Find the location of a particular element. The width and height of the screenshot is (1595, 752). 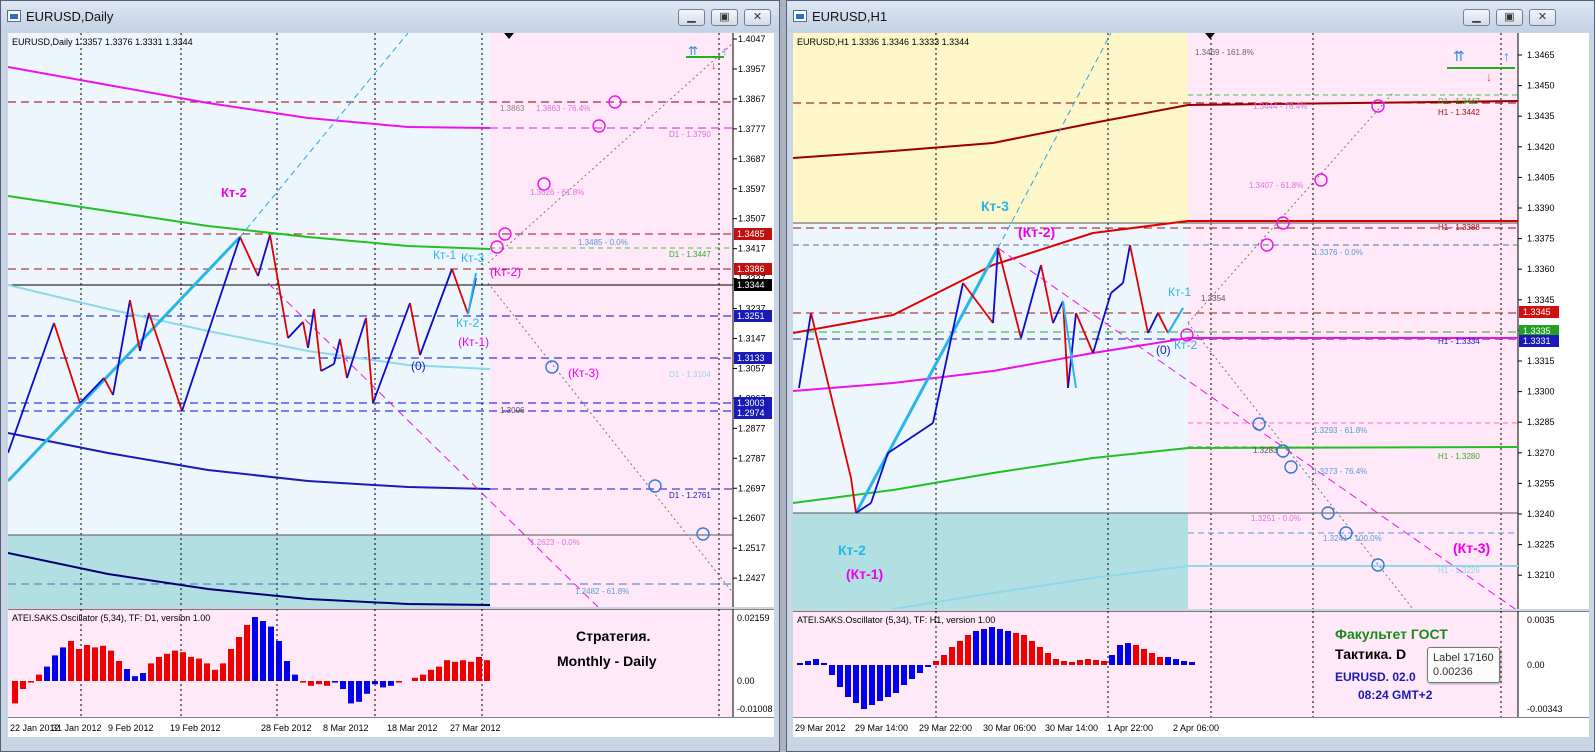

faculty-time: 08:24 GMT+2 is located at coordinates (1395, 695).